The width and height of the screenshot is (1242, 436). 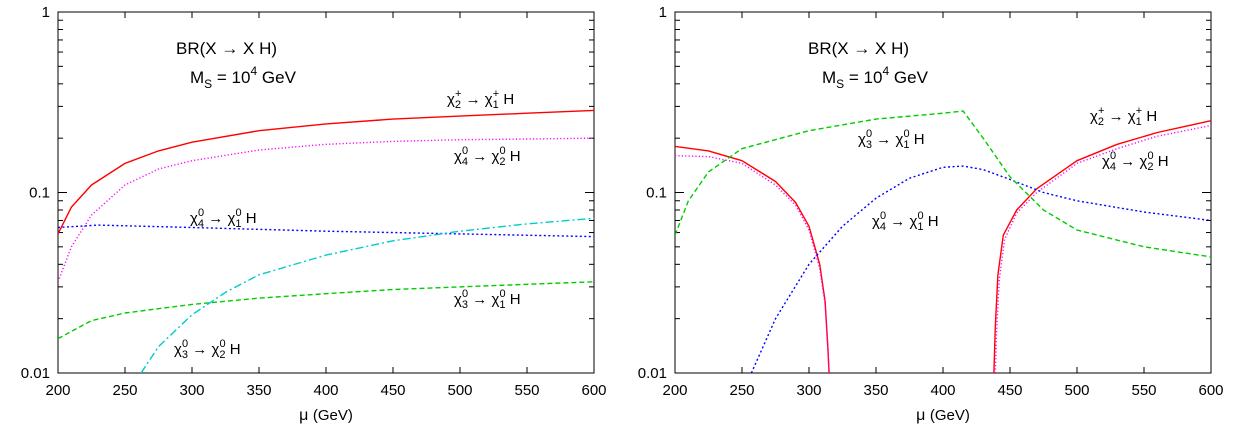 What do you see at coordinates (752, 264) in the screenshot?
I see `series-line-c40_c20-seg1` at bounding box center [752, 264].